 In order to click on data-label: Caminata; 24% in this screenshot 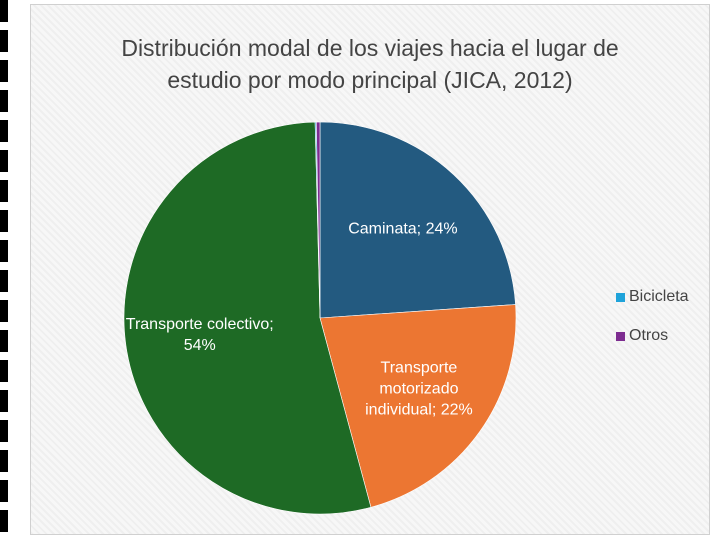, I will do `click(403, 229)`.